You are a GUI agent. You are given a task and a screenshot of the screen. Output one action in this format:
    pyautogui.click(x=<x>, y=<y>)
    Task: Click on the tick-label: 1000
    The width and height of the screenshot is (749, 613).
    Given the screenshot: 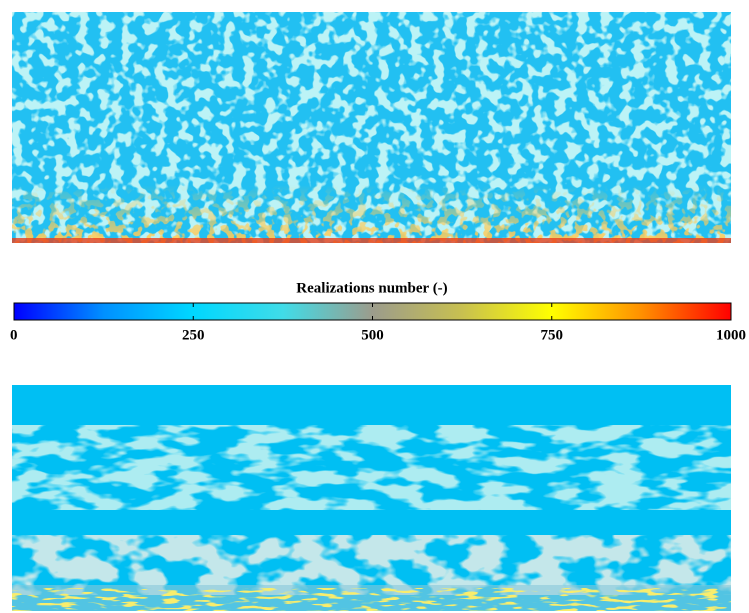 What is the action you would take?
    pyautogui.click(x=731, y=335)
    